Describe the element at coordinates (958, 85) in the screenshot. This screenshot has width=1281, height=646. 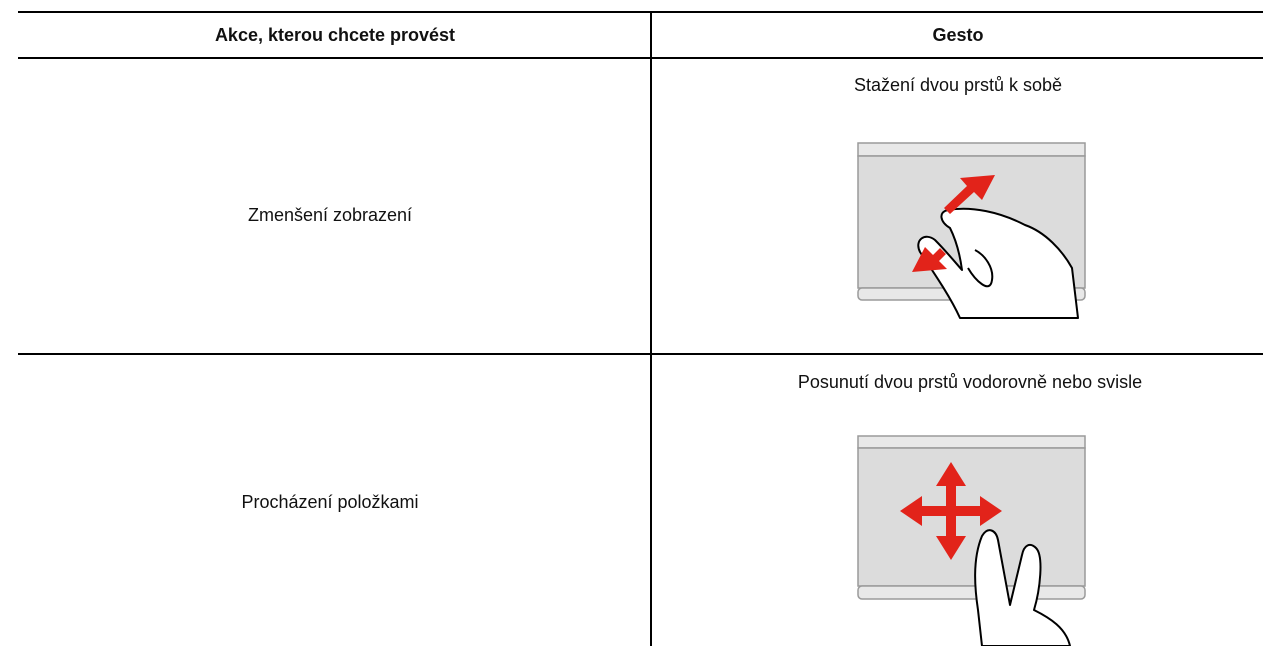
I see `gesture-cell: Stažení dvou prstů k sobě` at that location.